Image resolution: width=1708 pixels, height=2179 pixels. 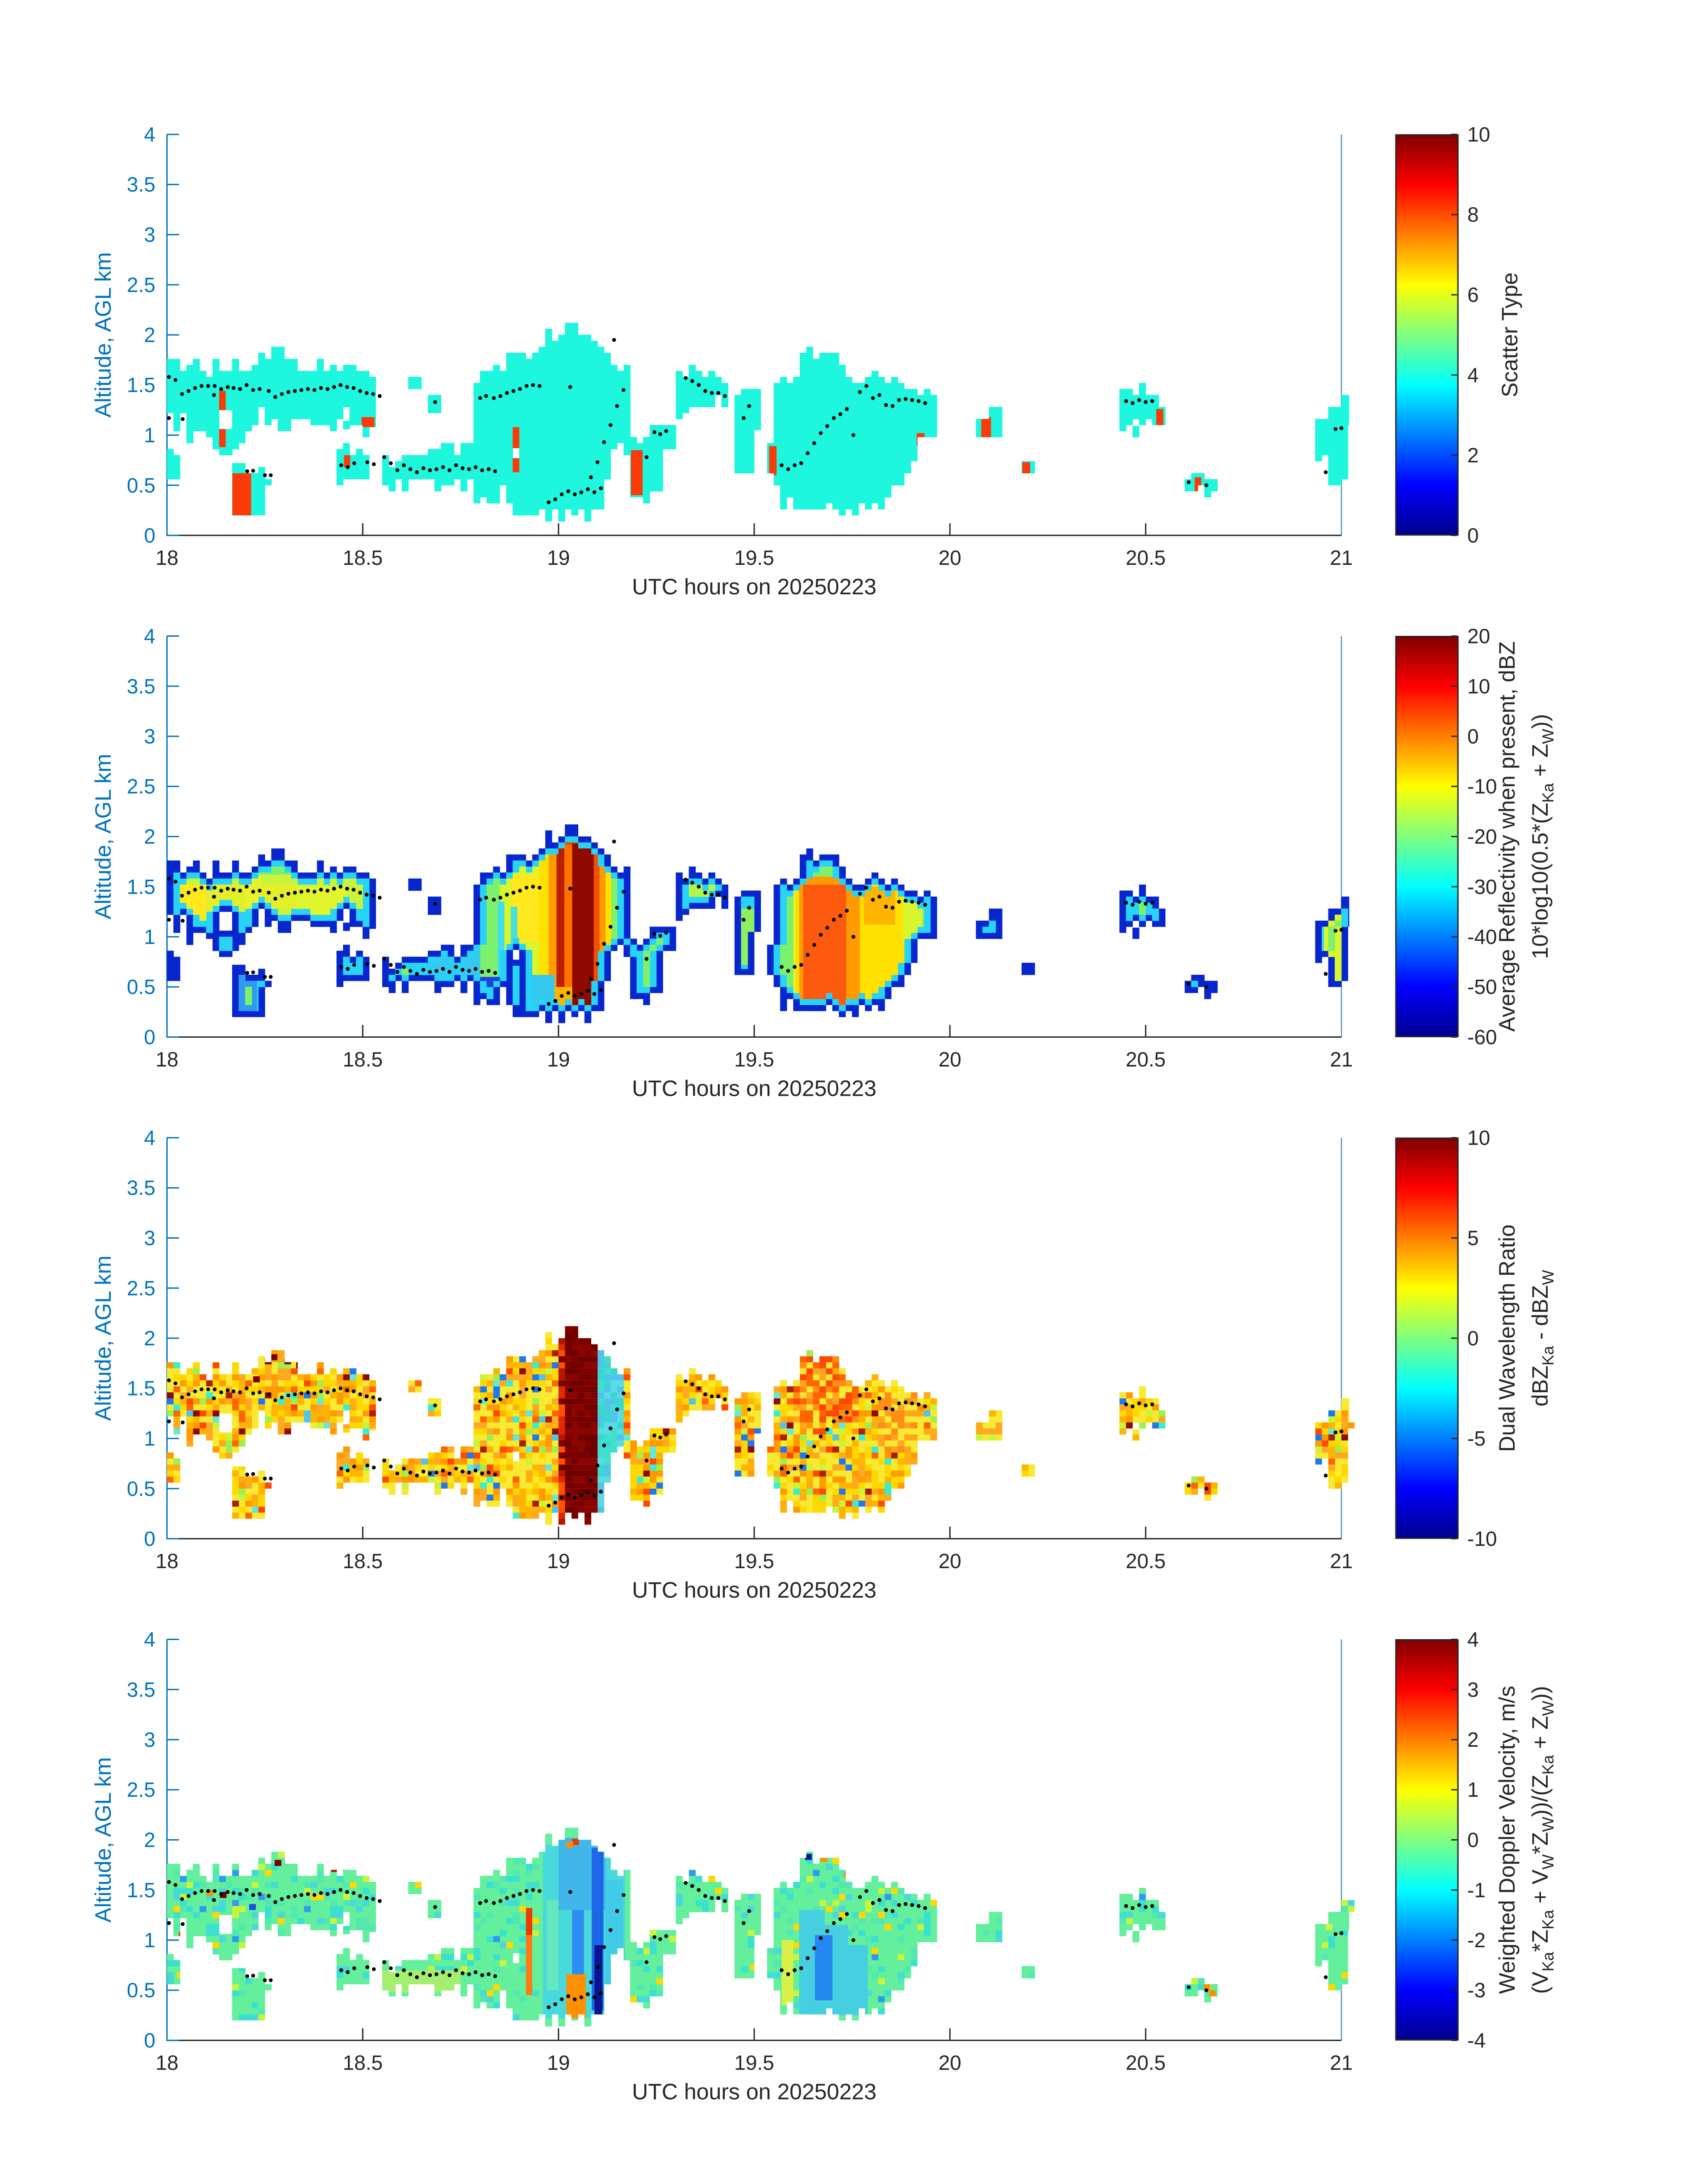 I want to click on svg-text: 8, so click(x=1473, y=214).